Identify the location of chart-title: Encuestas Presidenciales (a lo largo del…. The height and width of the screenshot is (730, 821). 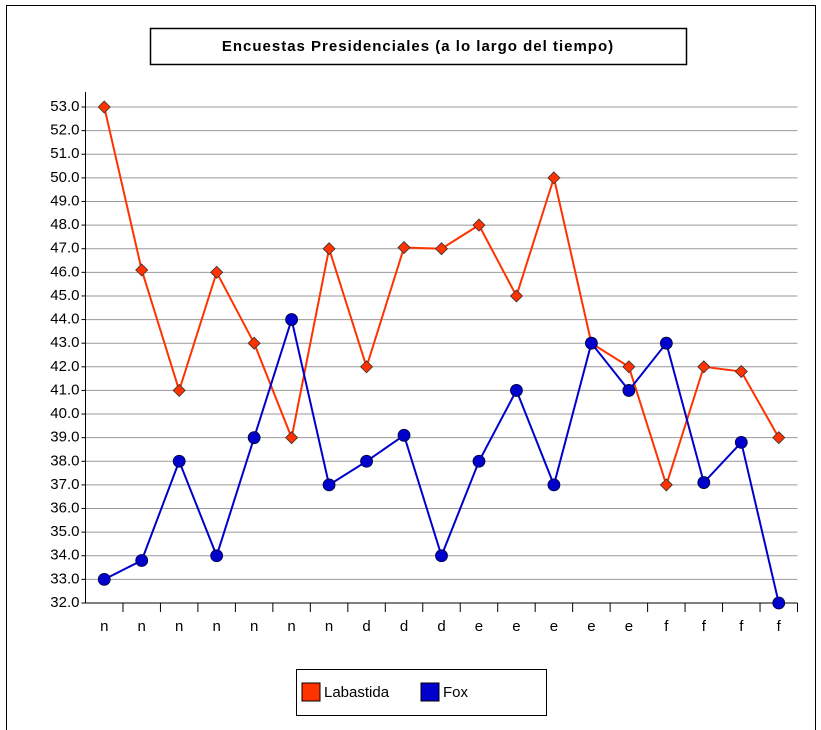
(418, 46).